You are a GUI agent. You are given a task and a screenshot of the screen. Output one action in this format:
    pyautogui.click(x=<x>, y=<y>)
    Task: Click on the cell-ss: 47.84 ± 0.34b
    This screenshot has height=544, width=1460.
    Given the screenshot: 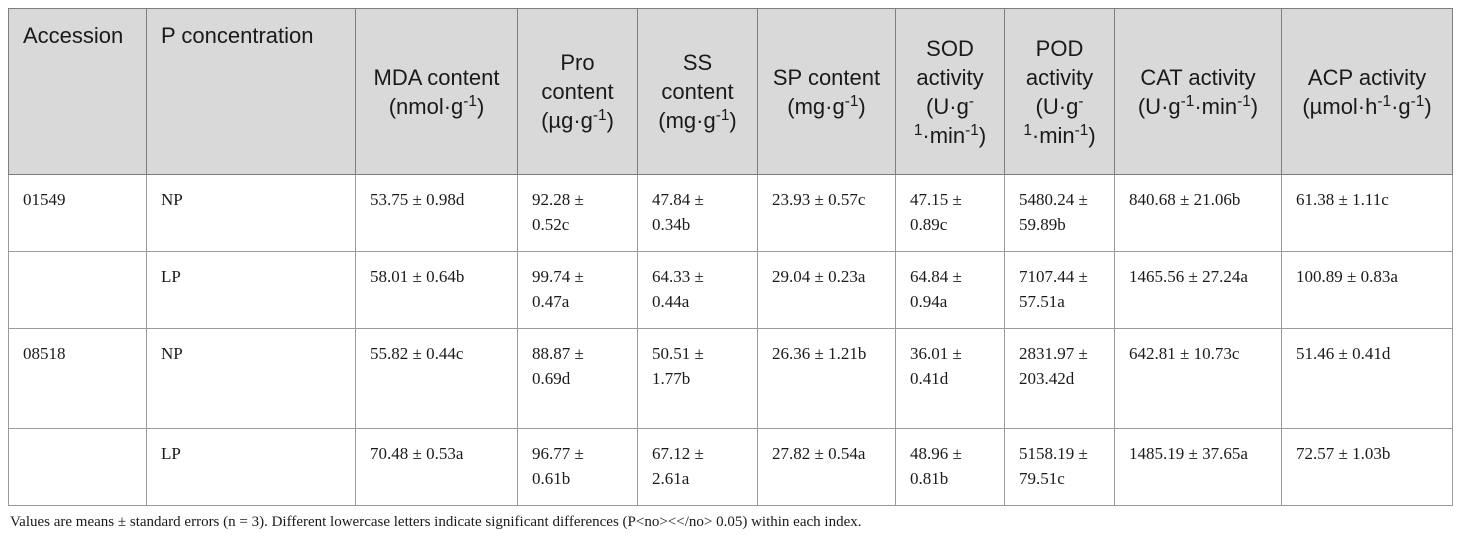 What is the action you would take?
    pyautogui.click(x=697, y=213)
    